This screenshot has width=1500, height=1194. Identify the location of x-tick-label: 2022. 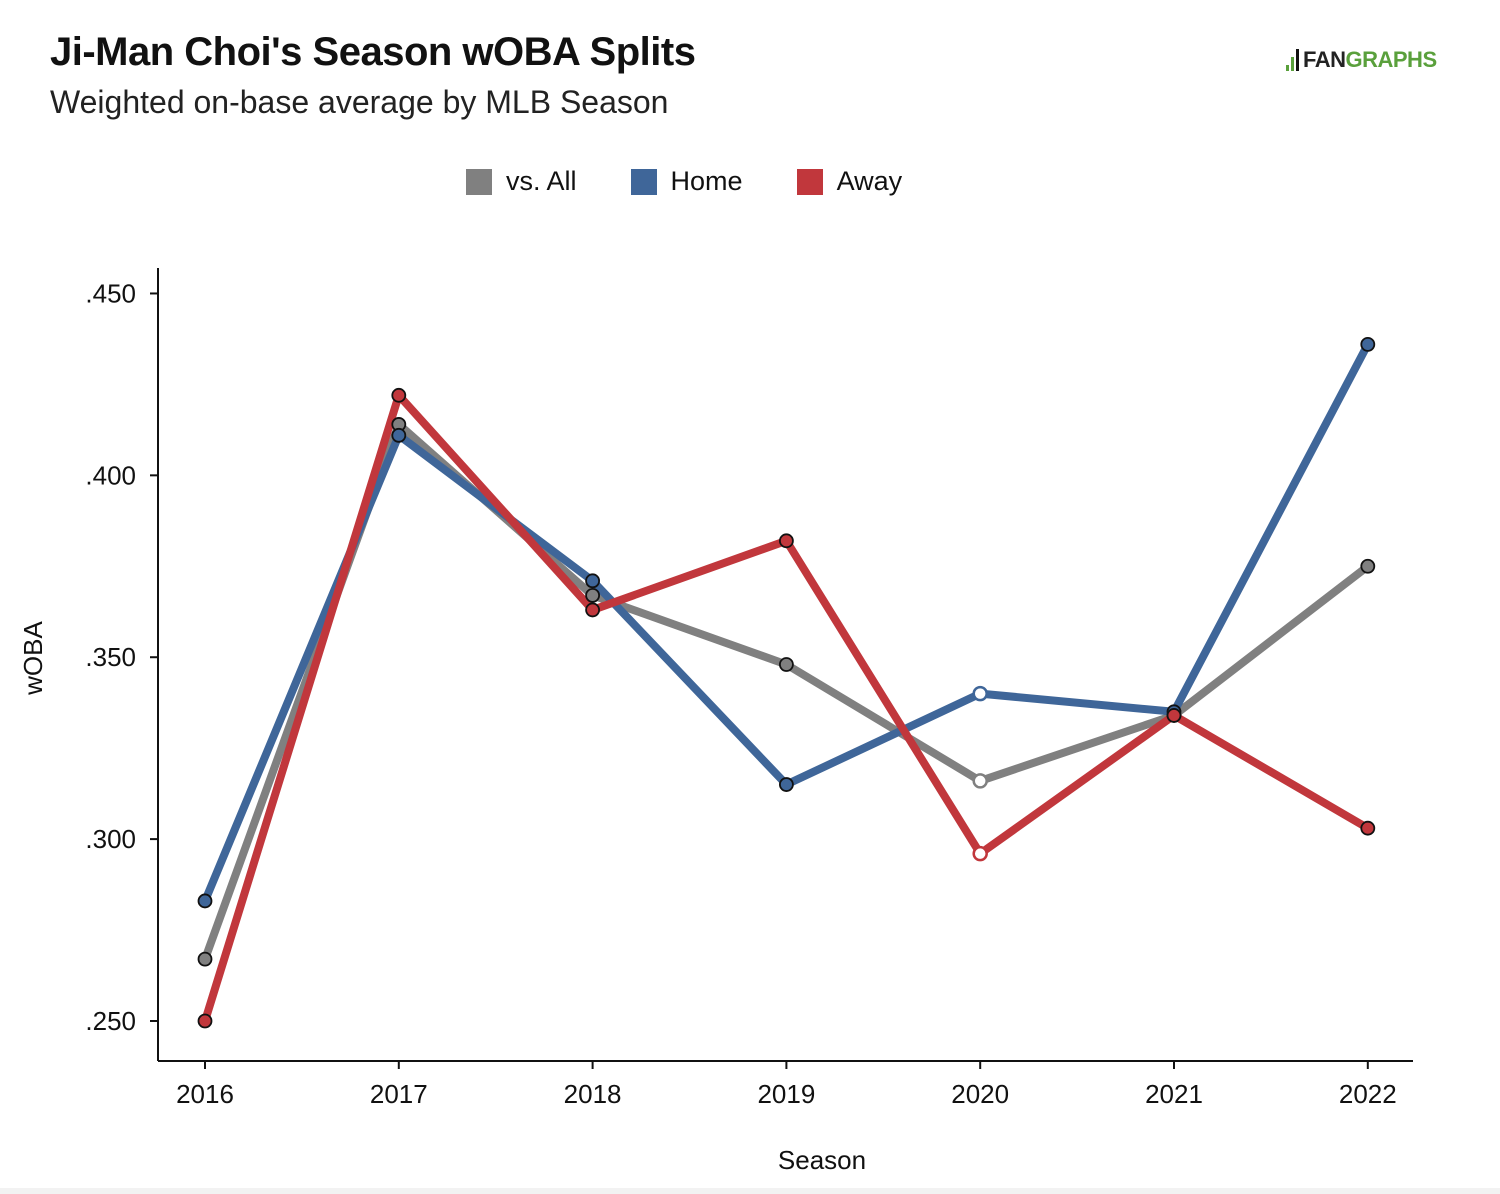
(1368, 1094).